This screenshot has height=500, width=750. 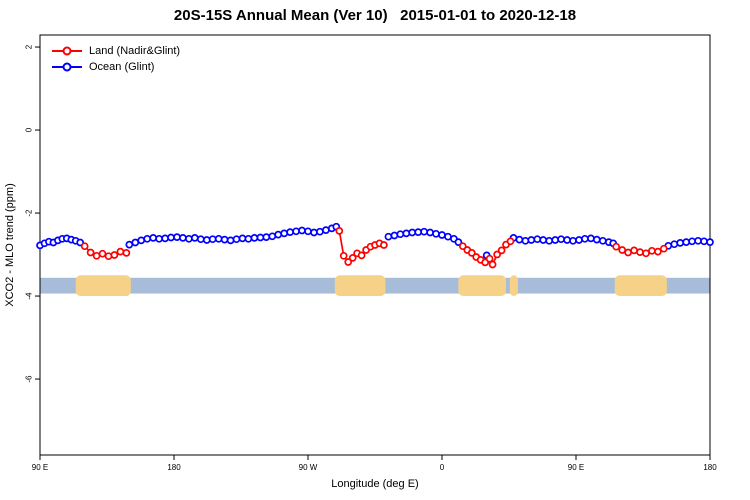 I want to click on svg-text: -2, so click(x=29, y=213).